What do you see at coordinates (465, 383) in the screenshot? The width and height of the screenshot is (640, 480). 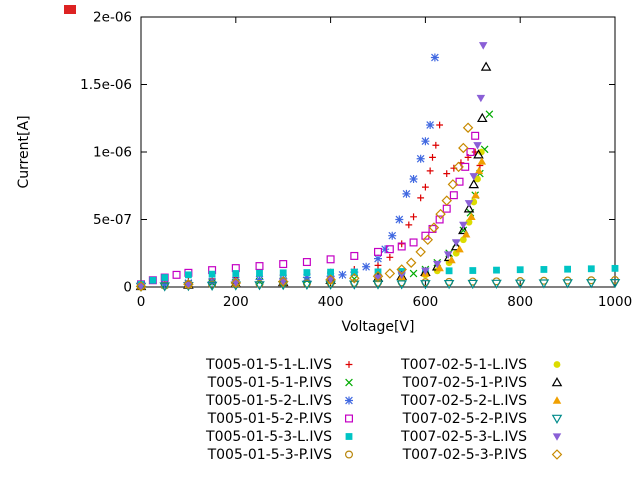 I see `legend-item-label: T007-02-5-1-P.IVS` at bounding box center [465, 383].